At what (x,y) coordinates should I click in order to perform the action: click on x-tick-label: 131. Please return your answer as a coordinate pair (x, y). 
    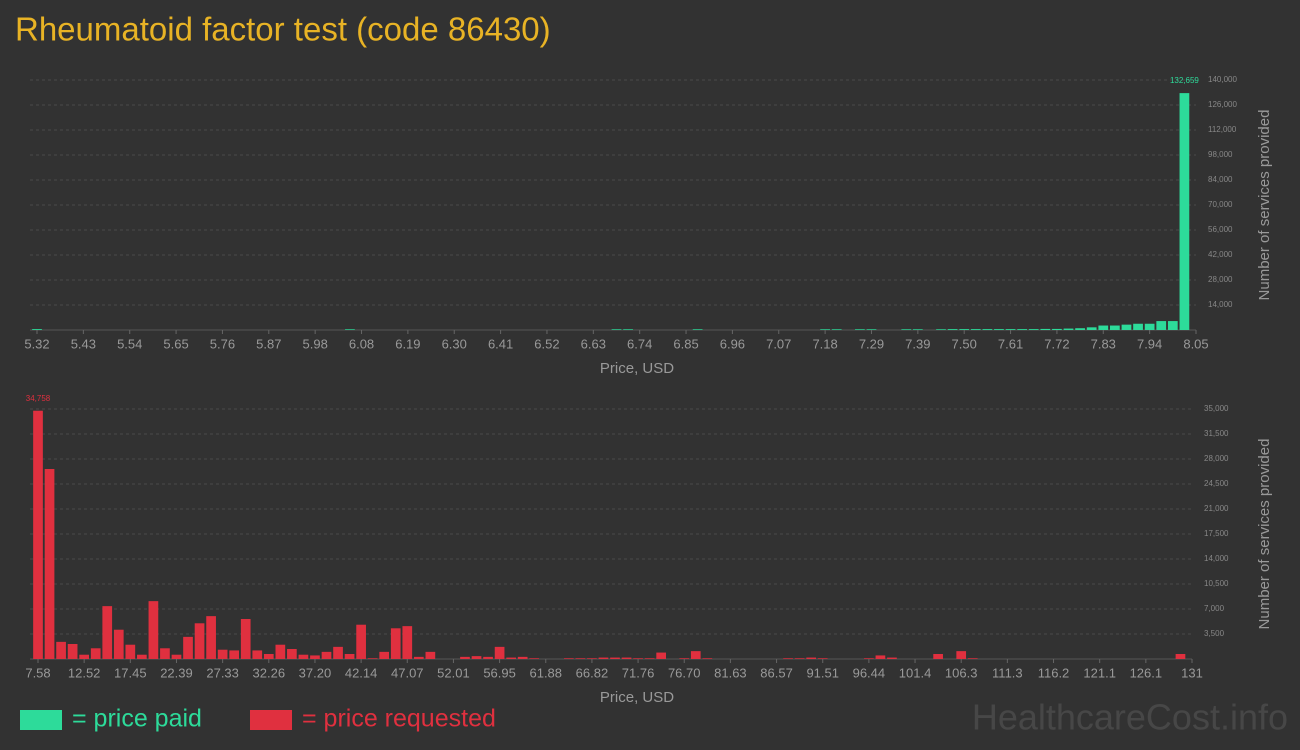
    Looking at the image, I should click on (1192, 672).